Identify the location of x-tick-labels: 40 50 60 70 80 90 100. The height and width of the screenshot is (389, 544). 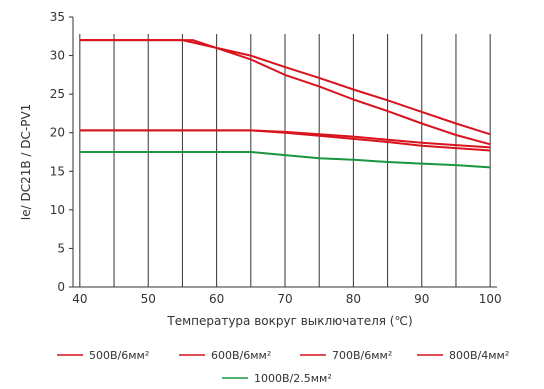
(286, 299).